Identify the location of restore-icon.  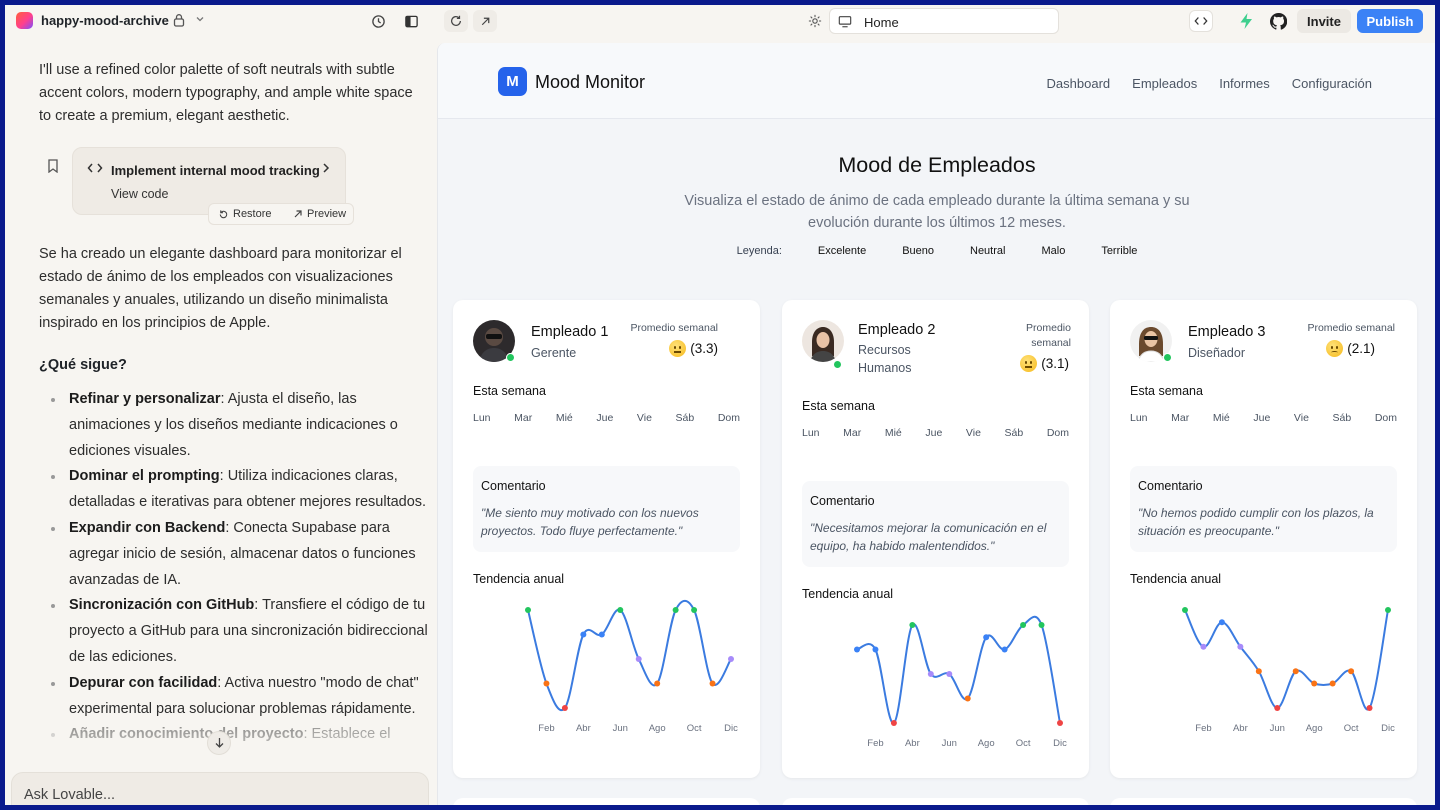
(223, 213).